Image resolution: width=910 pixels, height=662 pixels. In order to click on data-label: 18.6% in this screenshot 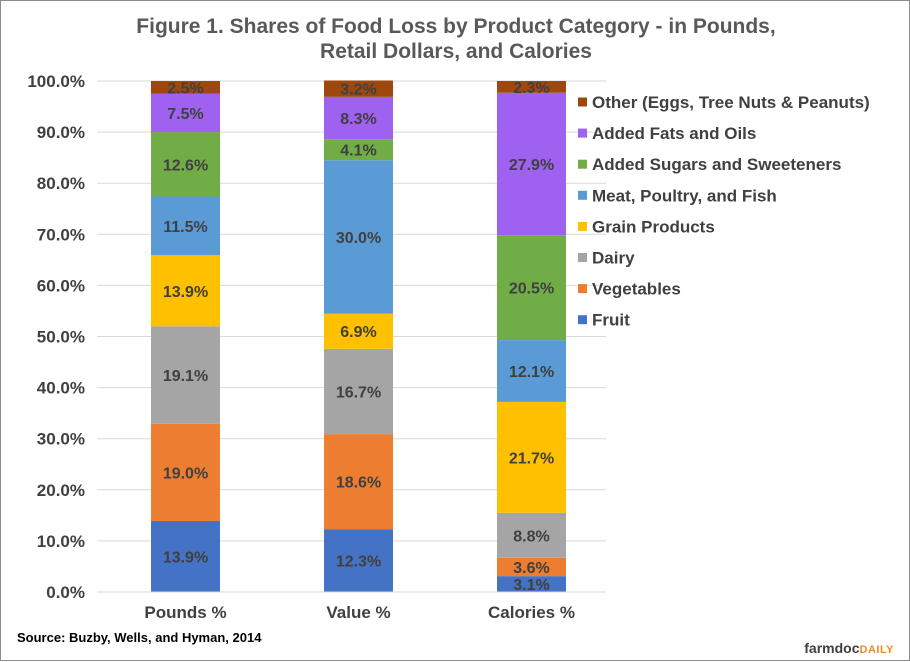, I will do `click(358, 483)`.